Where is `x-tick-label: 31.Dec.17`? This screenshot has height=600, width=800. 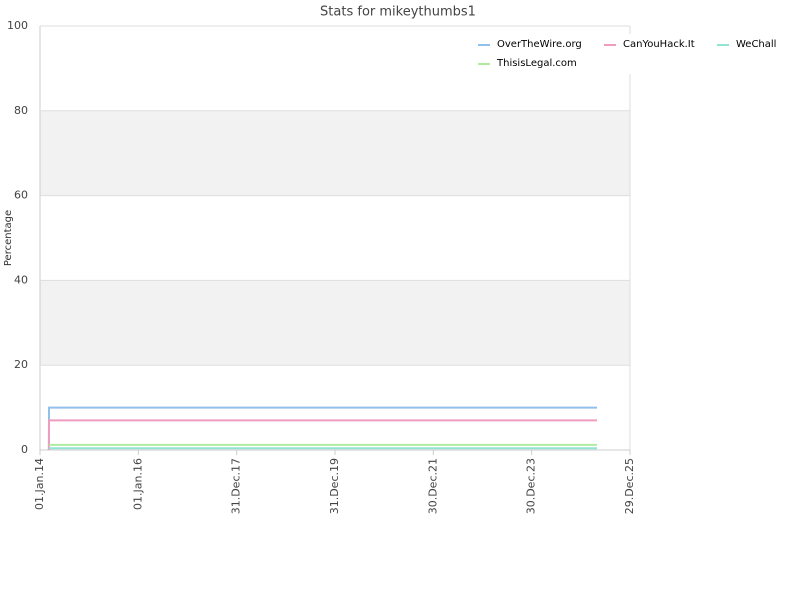 x-tick-label: 31.Dec.17 is located at coordinates (236, 486).